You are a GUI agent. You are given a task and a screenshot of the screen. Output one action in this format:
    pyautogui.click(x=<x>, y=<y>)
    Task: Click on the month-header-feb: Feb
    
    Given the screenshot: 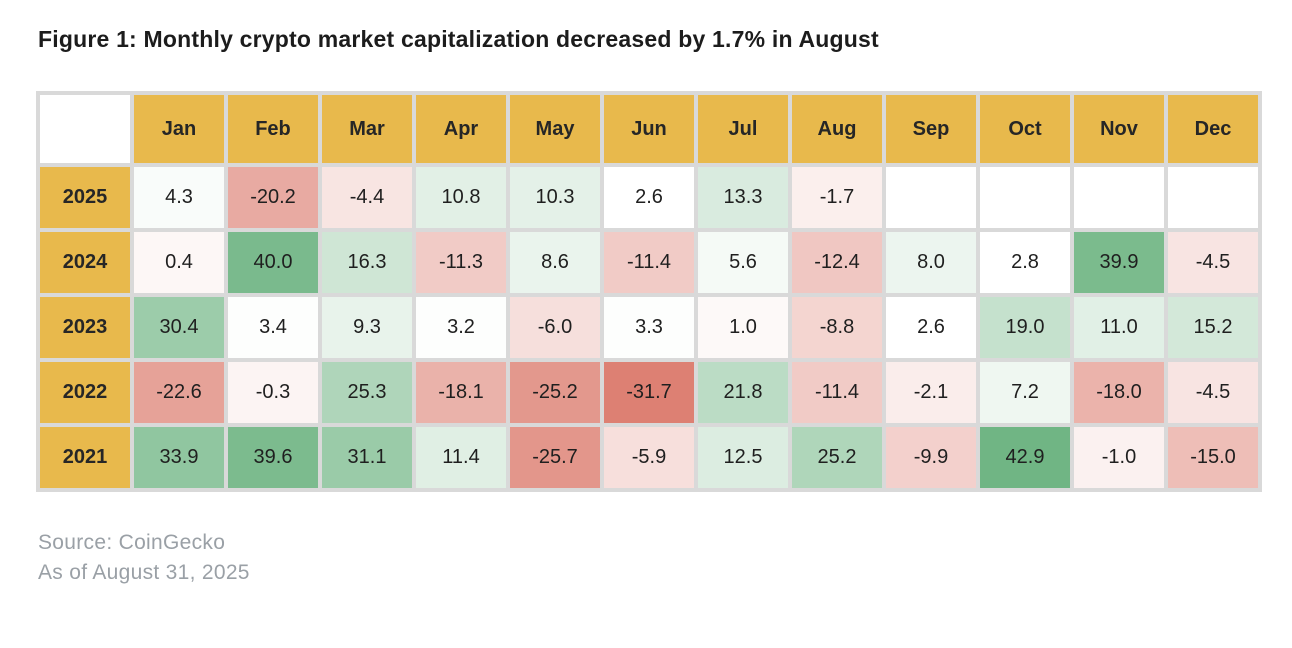 What is the action you would take?
    pyautogui.click(x=273, y=129)
    